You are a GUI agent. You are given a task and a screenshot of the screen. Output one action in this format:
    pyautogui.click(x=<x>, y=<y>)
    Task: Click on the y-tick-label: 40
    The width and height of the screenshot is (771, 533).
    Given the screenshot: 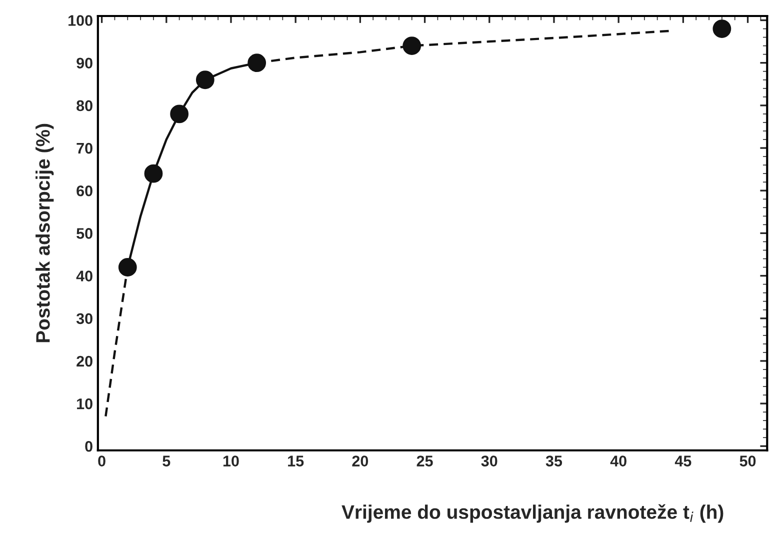 What is the action you would take?
    pyautogui.click(x=84, y=276)
    